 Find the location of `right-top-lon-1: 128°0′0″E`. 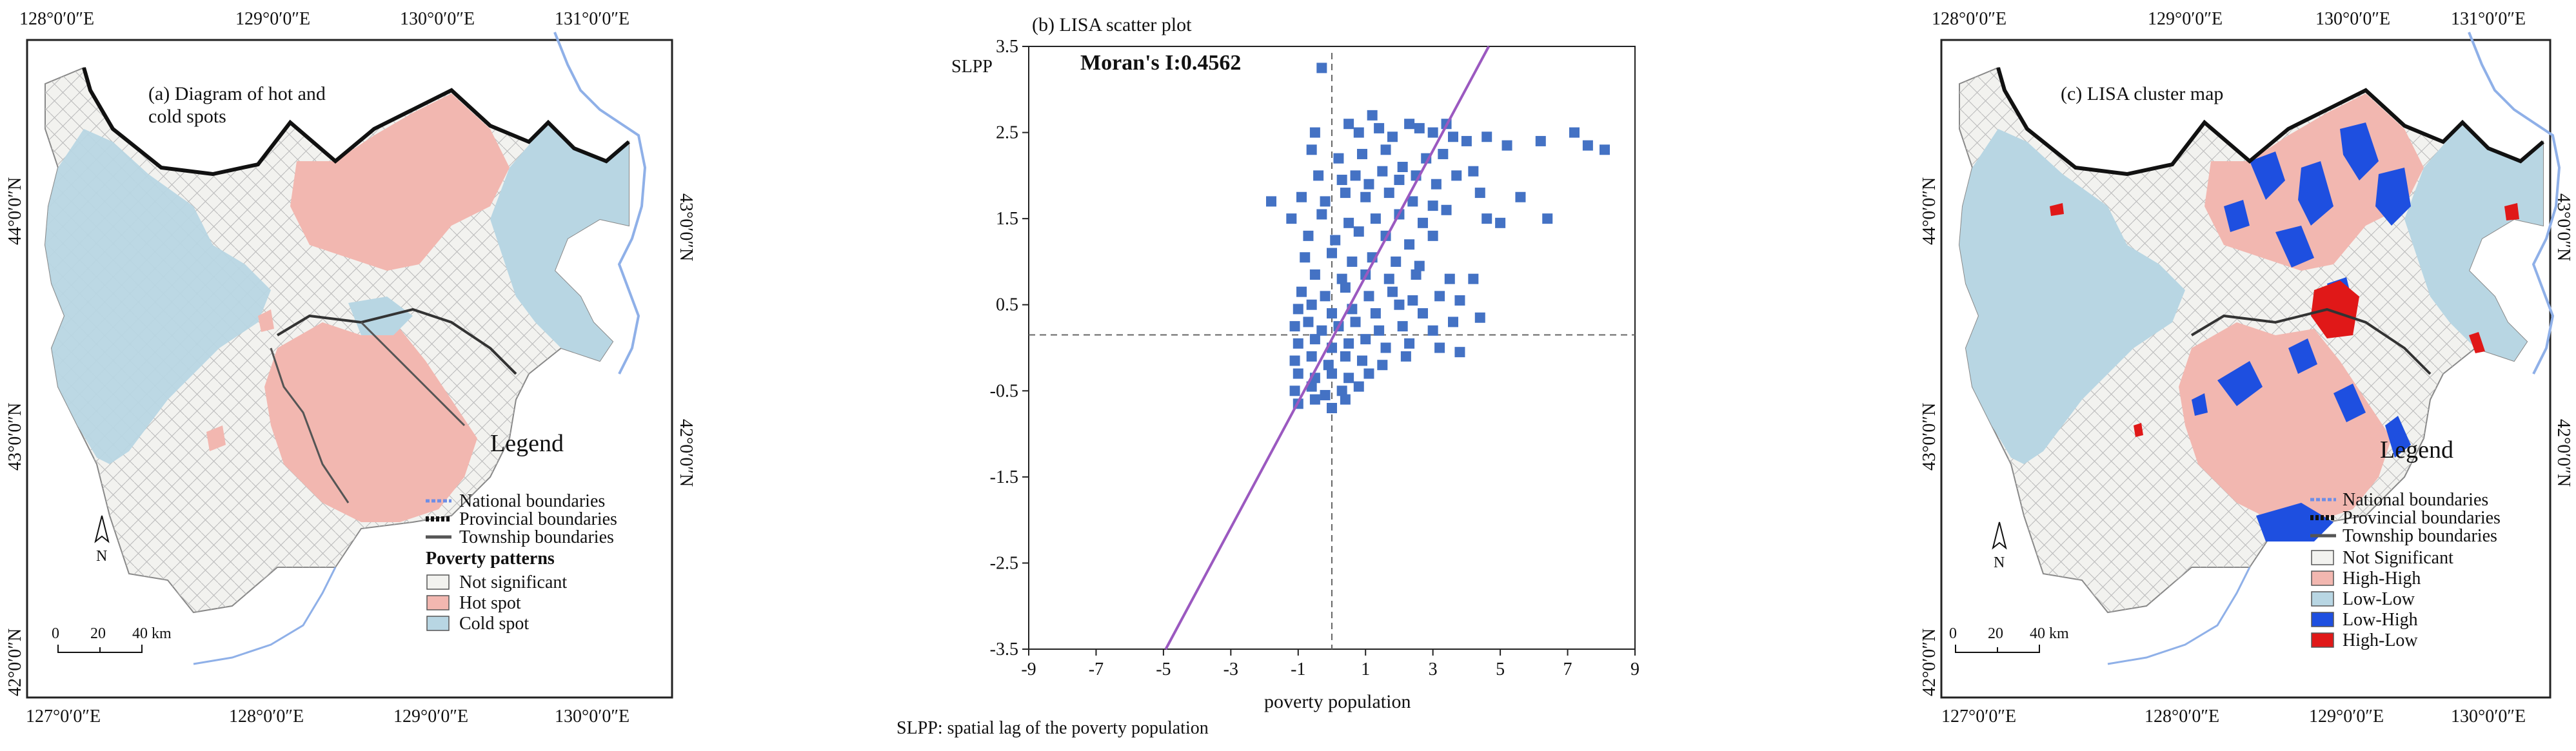

right-top-lon-1: 128°0′0″E is located at coordinates (1969, 19).